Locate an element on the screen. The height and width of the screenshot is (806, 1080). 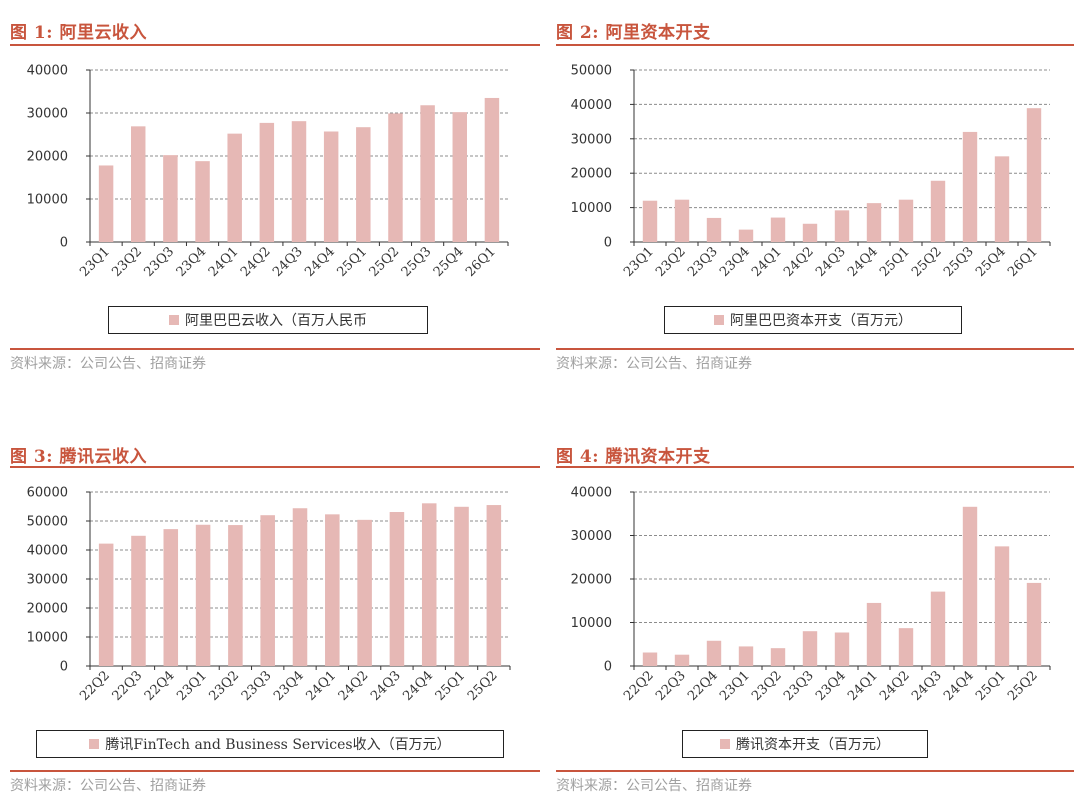
chart-legend: 腾讯FinTech and Business Services收入（百万元） is located at coordinates (270, 744).